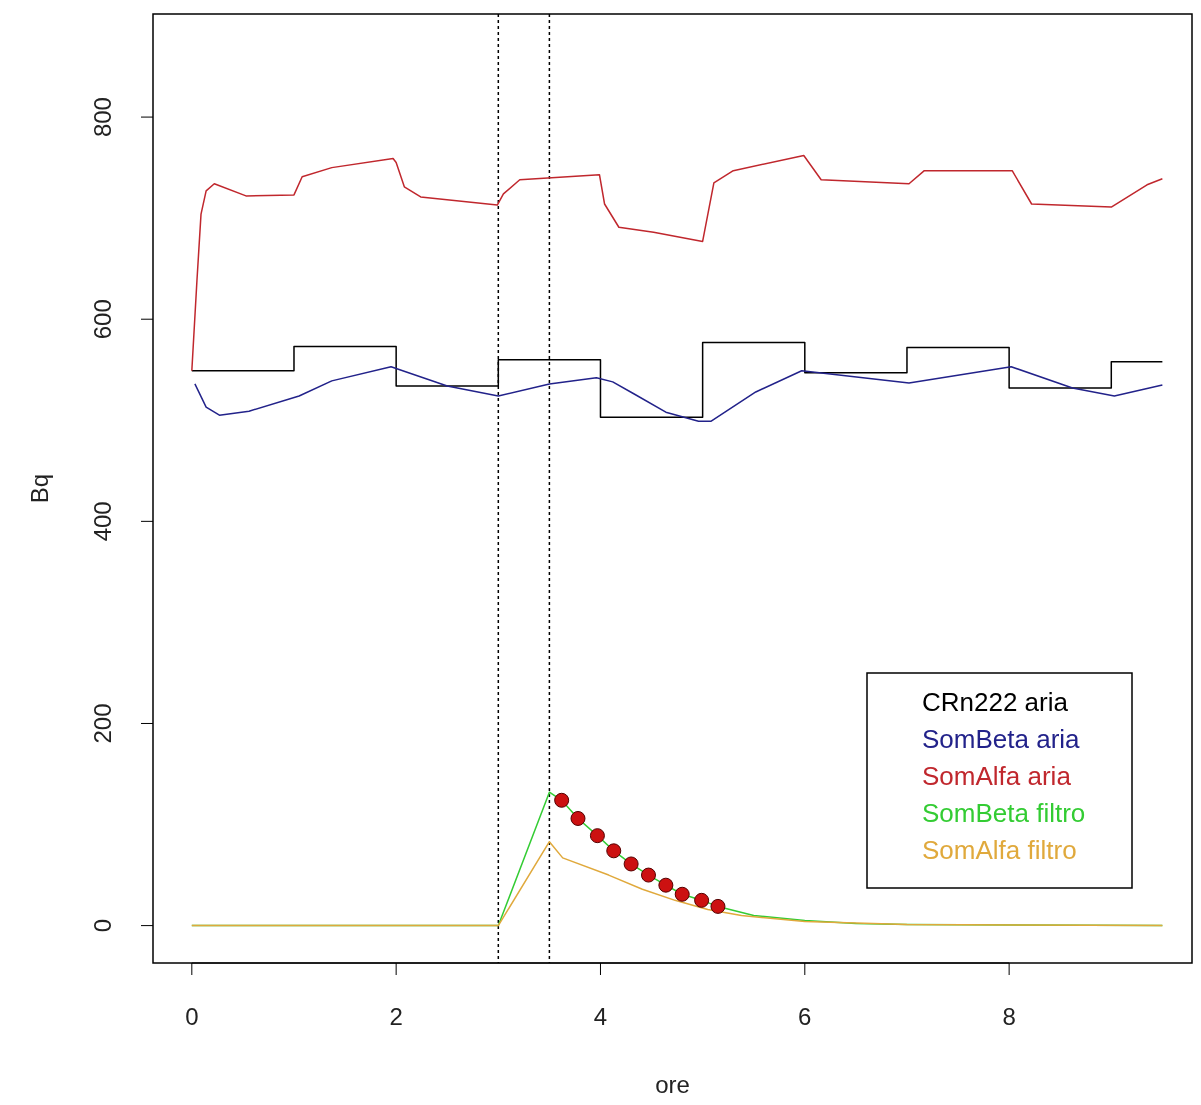 Image resolution: width=1201 pixels, height=1105 pixels. I want to click on x-tick-label: 8, so click(1009, 1016).